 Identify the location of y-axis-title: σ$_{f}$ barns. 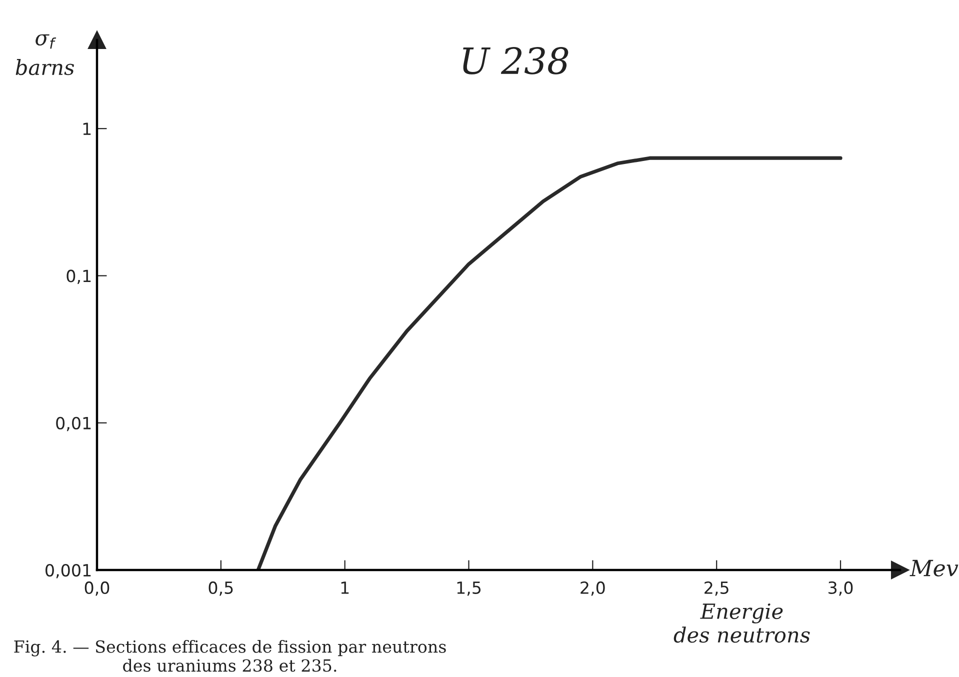
(45, 55).